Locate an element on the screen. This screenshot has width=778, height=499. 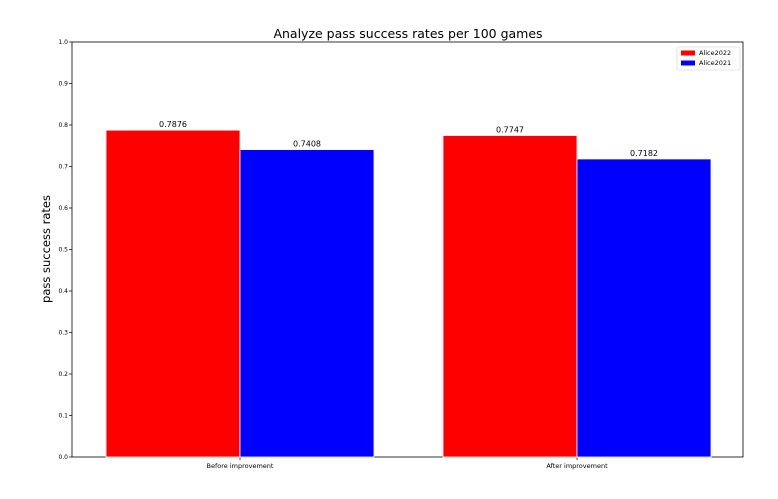
y-tick-label: 0.3 is located at coordinates (63, 333).